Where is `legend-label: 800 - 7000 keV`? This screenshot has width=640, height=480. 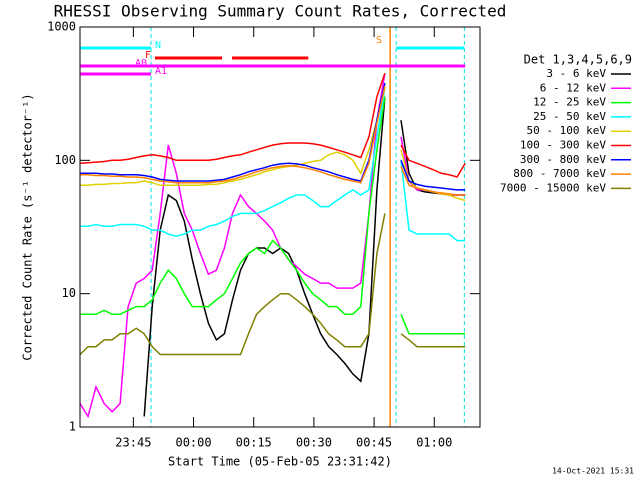 legend-label: 800 - 7000 keV is located at coordinates (559, 173).